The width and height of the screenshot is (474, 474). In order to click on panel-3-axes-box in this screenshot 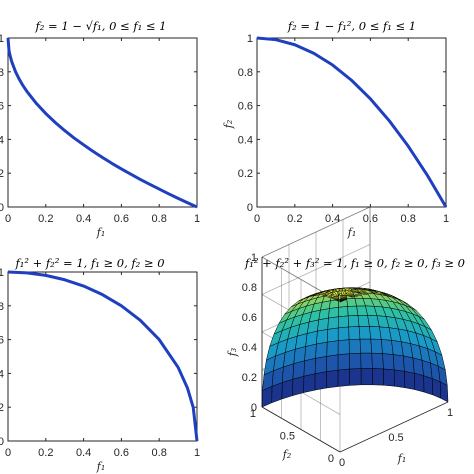, I will do `click(102, 356)`.